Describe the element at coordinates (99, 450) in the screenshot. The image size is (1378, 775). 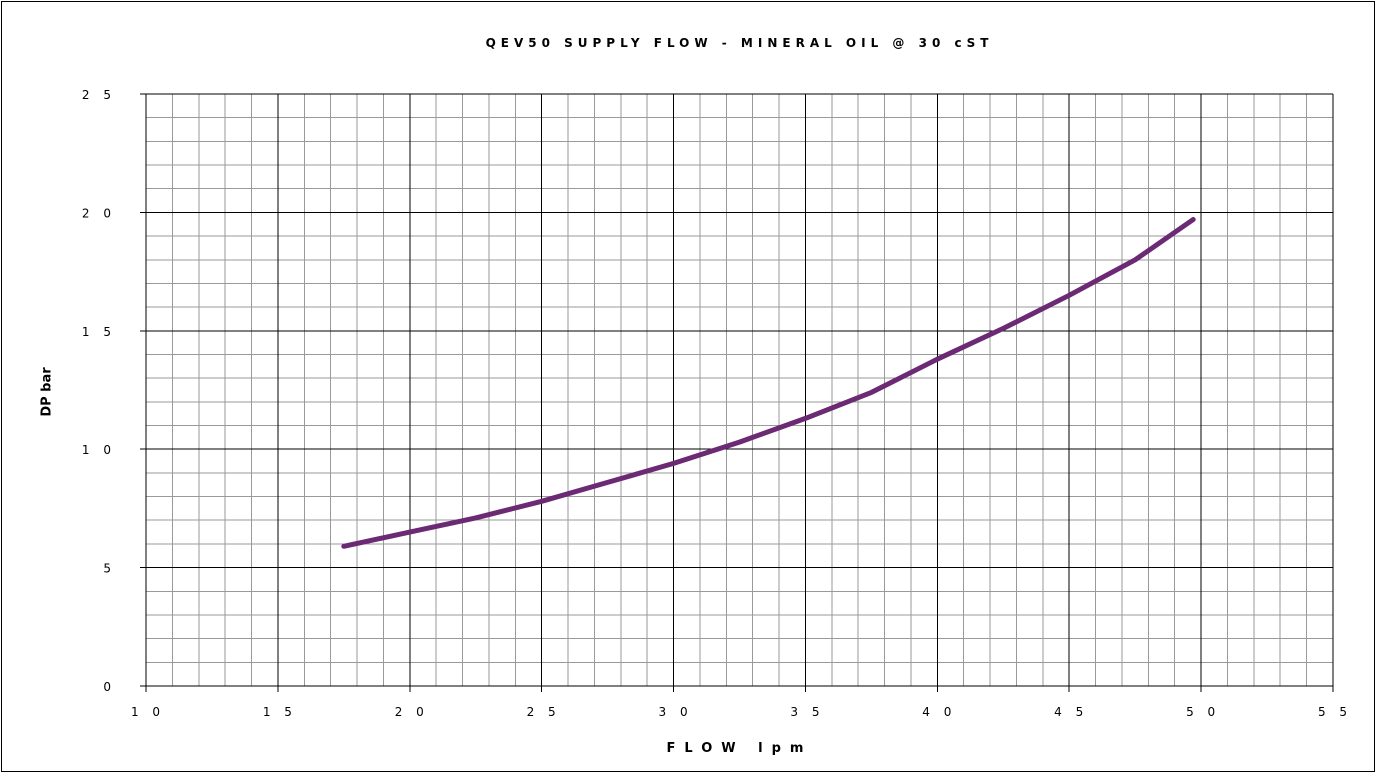
I see `y-tick-label: 1 0` at that location.